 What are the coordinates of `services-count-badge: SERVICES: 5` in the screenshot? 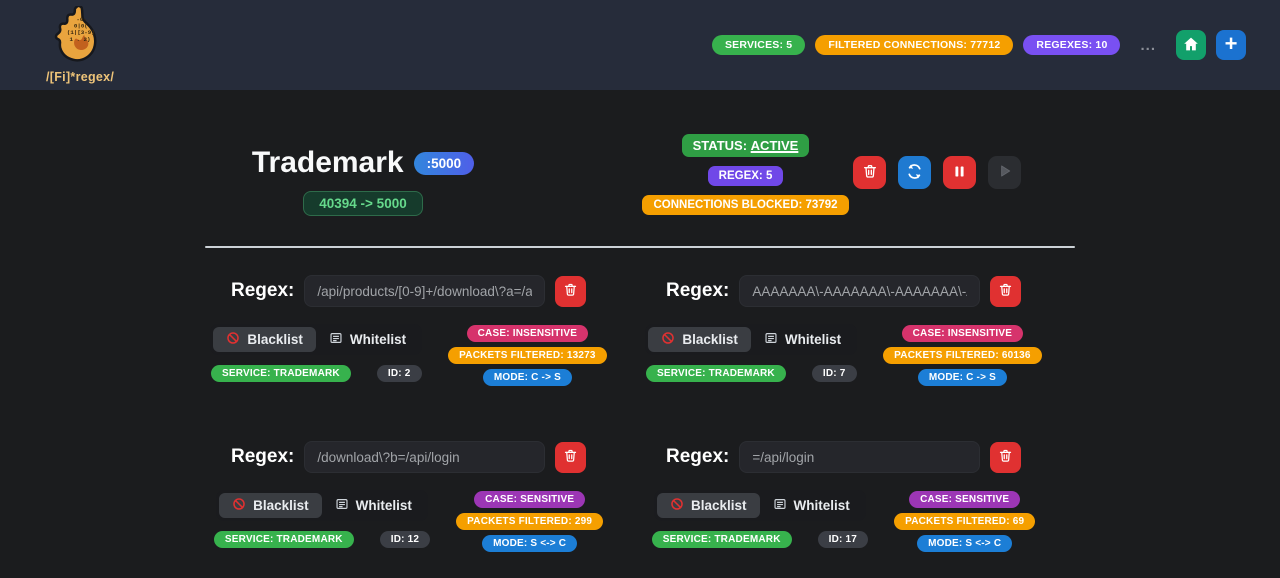 It's located at (758, 45).